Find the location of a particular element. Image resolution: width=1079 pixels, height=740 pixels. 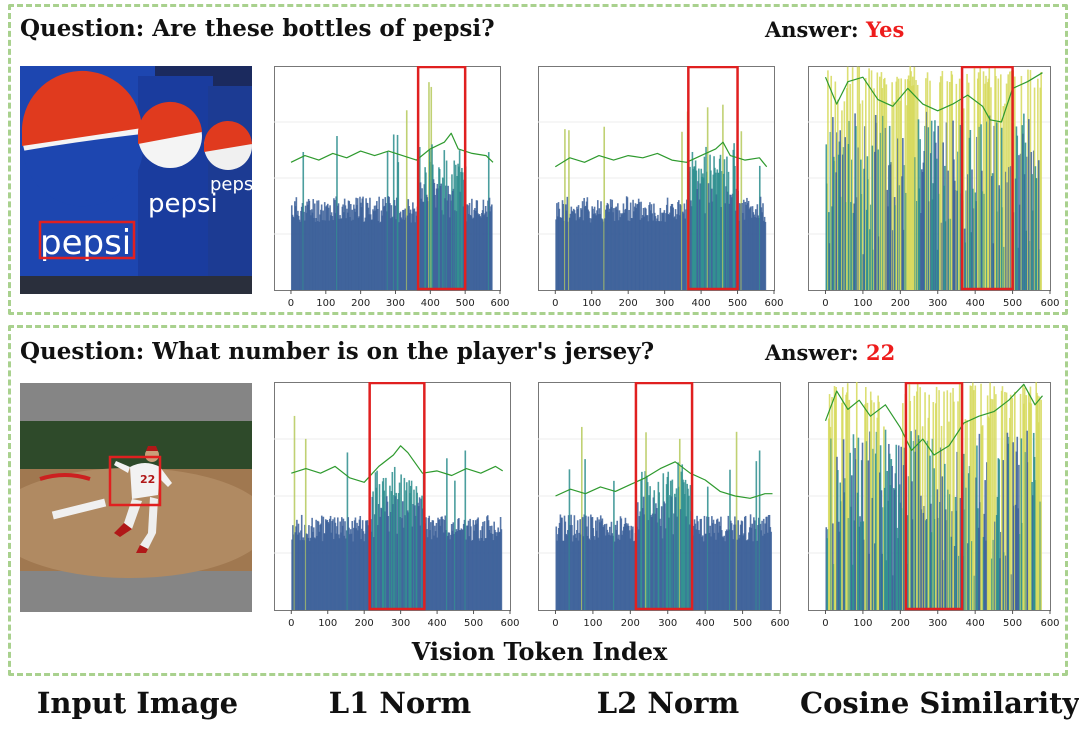

chart-cos-row1: 0 100 200 300 400 500 600 is located at coordinates (934, 187).